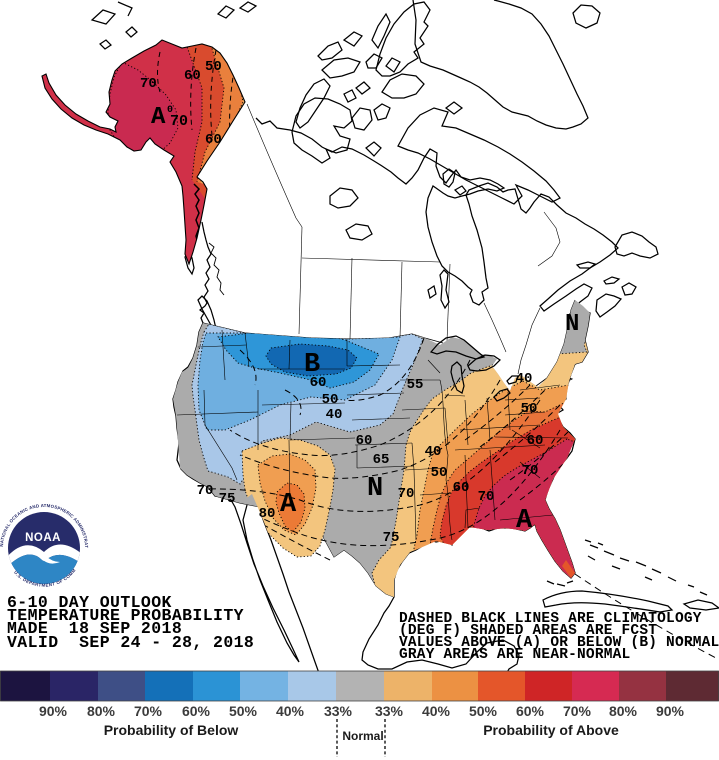 The image size is (719, 760). I want to click on svg-text: 6-10 DAY OUTLOOK, so click(89, 602).